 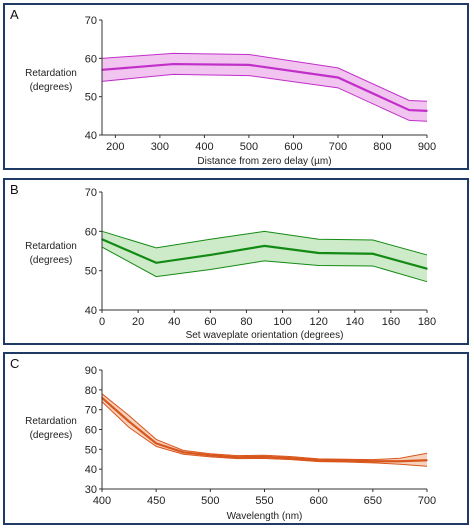 What do you see at coordinates (318, 322) in the screenshot?
I see `x-tick-label: 120` at bounding box center [318, 322].